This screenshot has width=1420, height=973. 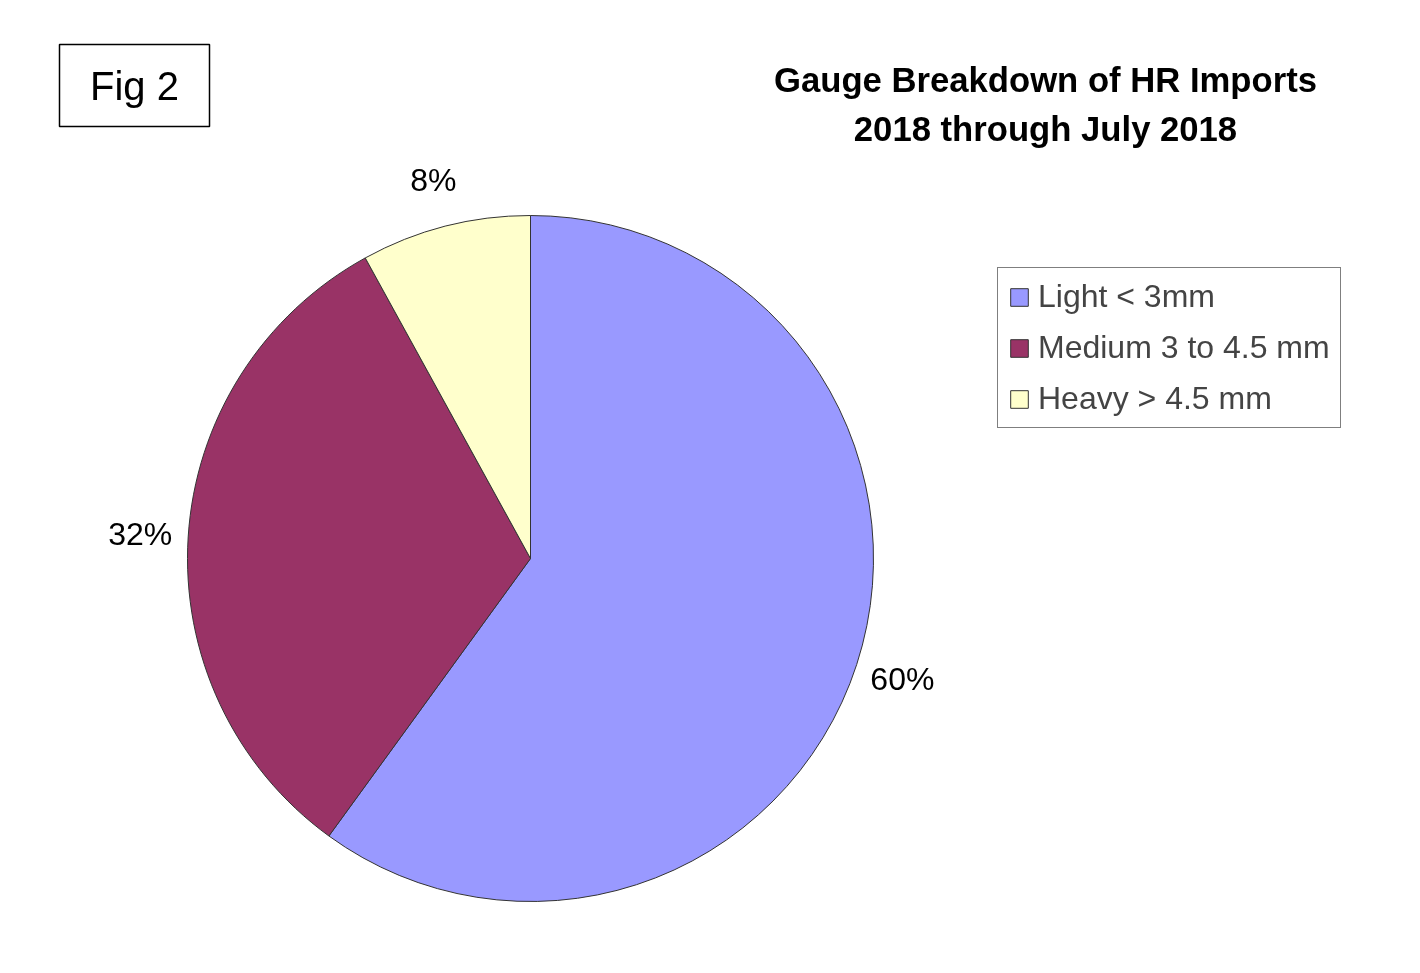 I want to click on chart-title: Gauge Breakdown of HR Imports 2018 through July 2018, so click(x=1046, y=104).